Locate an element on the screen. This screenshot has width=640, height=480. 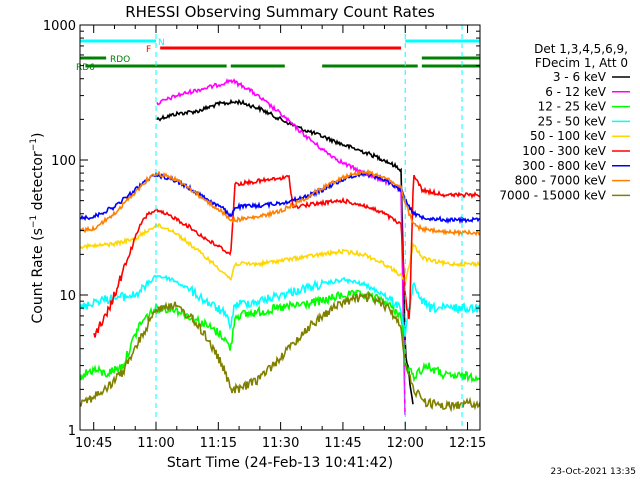
legend-header-1: Det 1,3,4,5,6,9, is located at coordinates (581, 49).